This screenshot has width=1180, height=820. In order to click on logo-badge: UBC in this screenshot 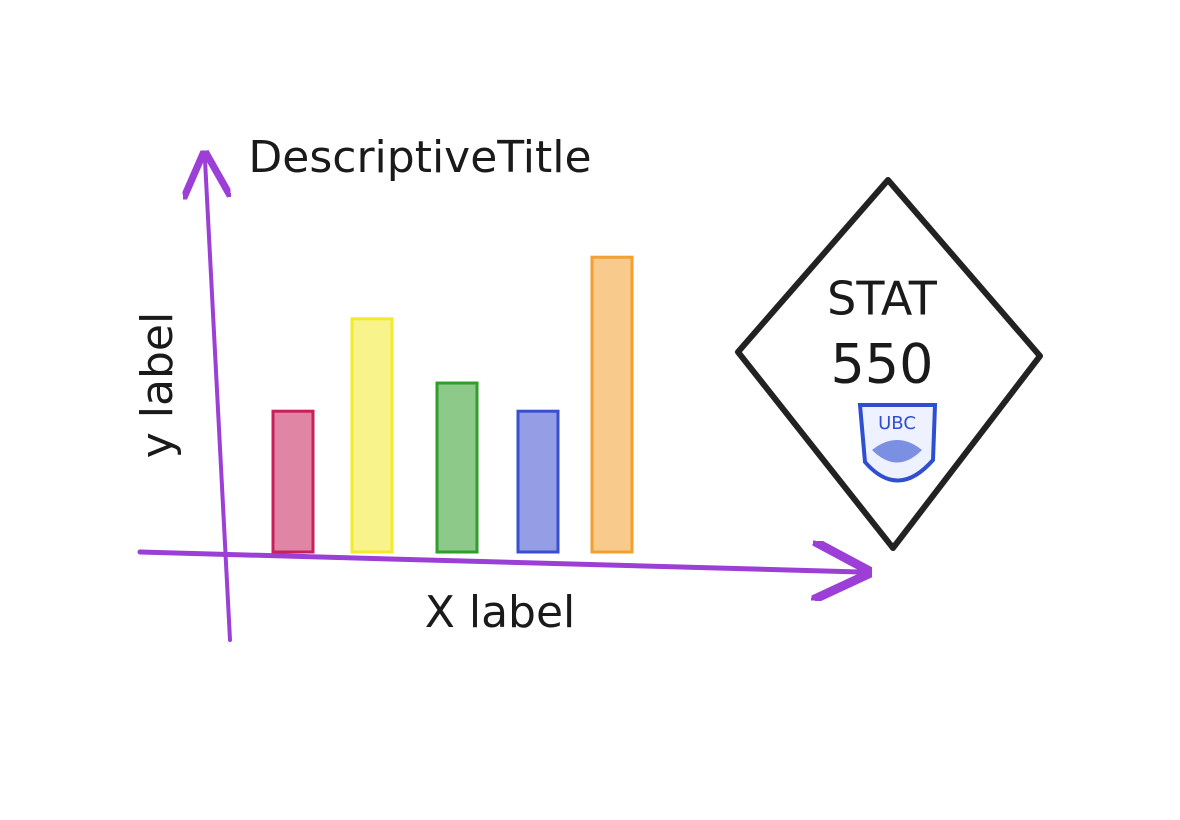, I will do `click(897, 423)`.